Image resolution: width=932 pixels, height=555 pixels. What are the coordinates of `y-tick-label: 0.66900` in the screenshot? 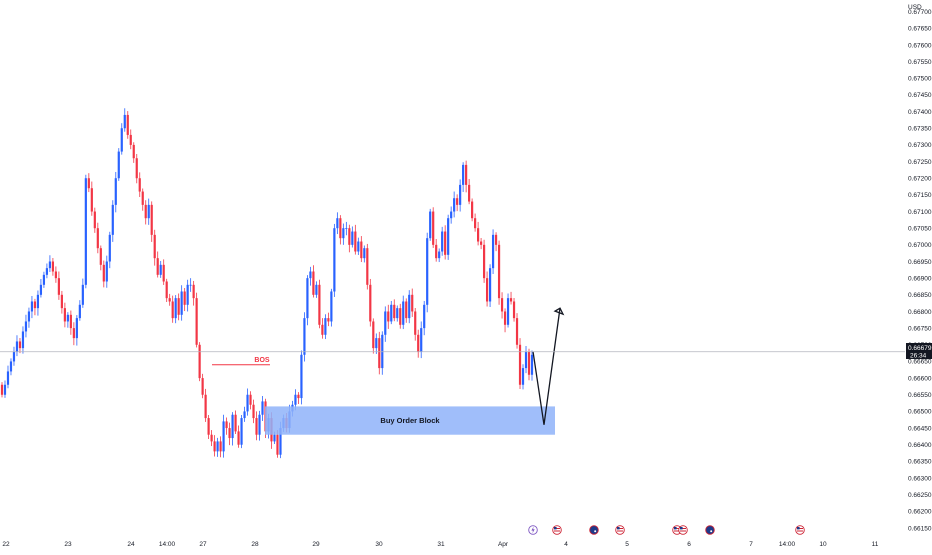 It's located at (920, 278).